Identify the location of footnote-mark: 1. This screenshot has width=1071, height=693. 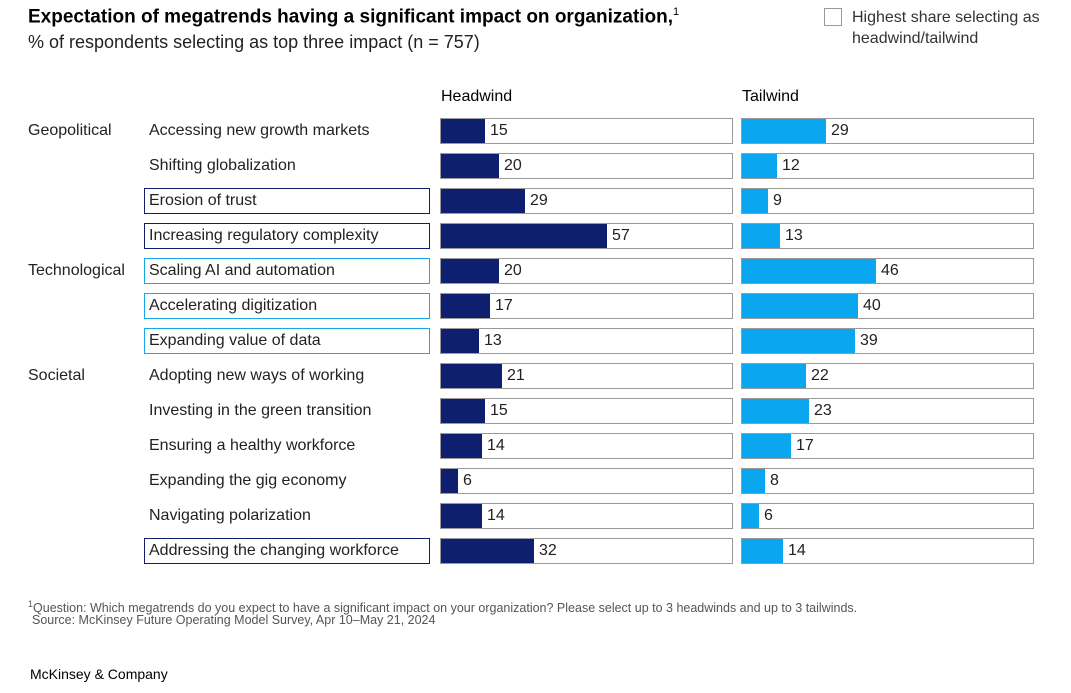
(31, 604).